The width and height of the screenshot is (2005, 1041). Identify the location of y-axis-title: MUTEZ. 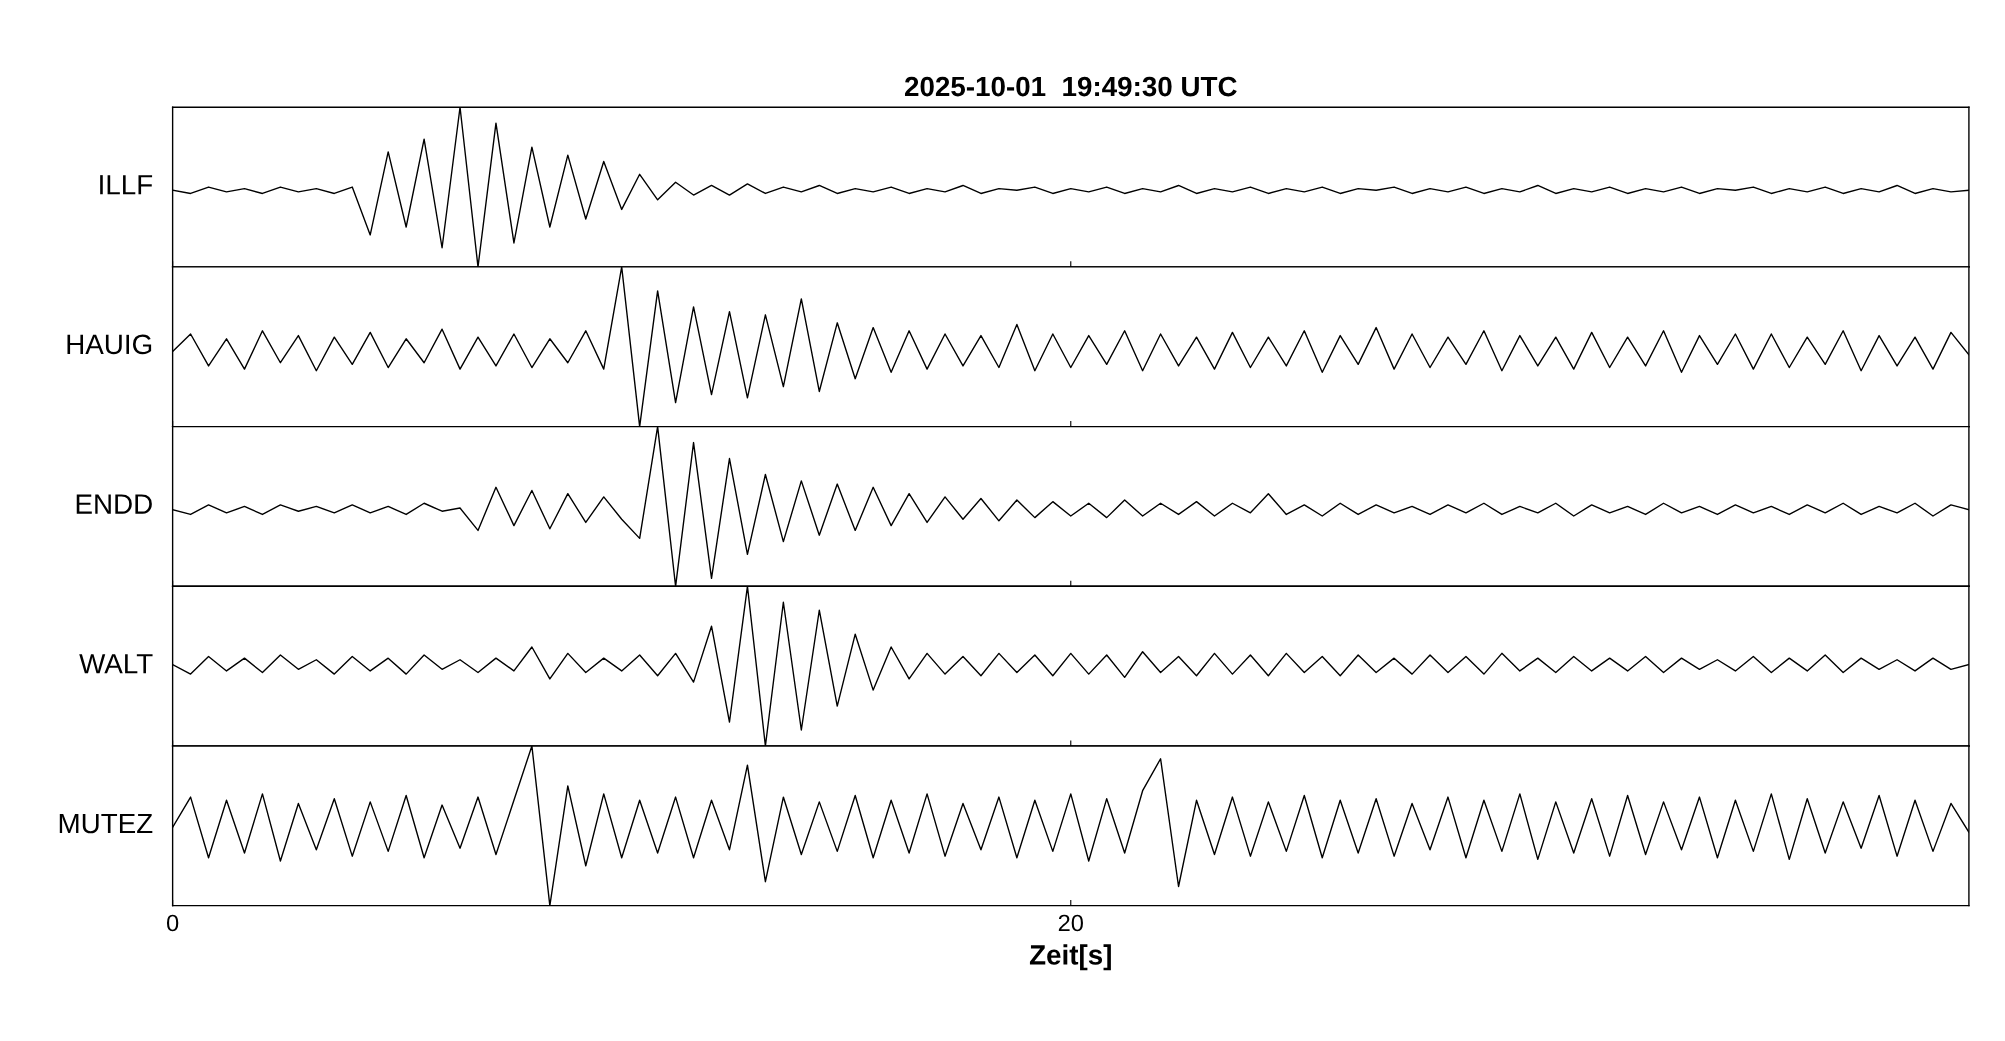
(106, 823).